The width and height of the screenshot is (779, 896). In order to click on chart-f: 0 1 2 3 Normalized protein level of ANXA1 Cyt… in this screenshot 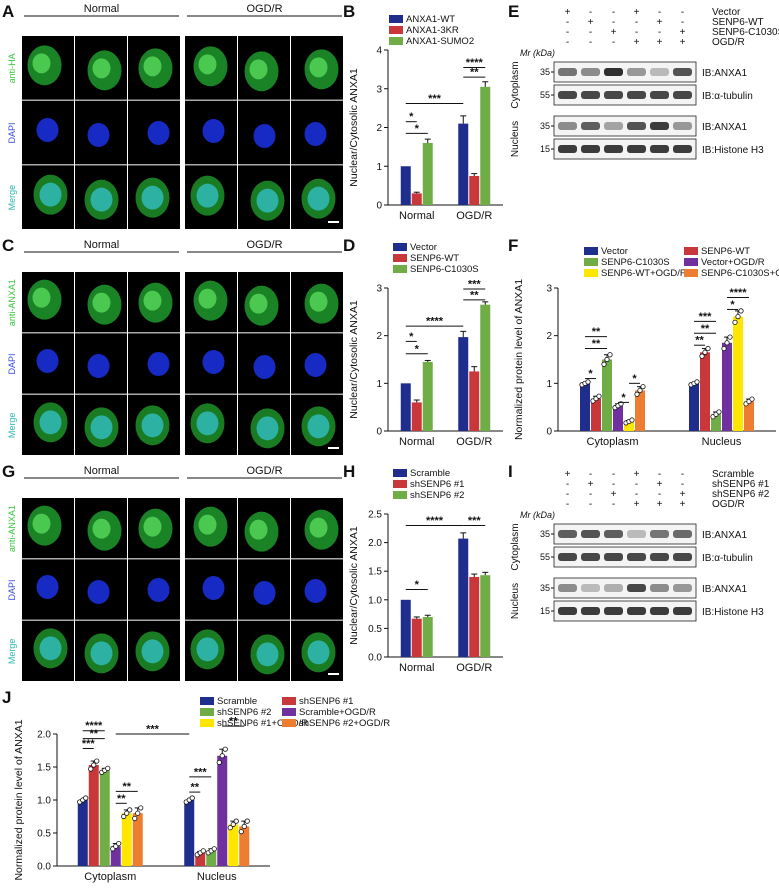, I will do `click(646, 347)`.